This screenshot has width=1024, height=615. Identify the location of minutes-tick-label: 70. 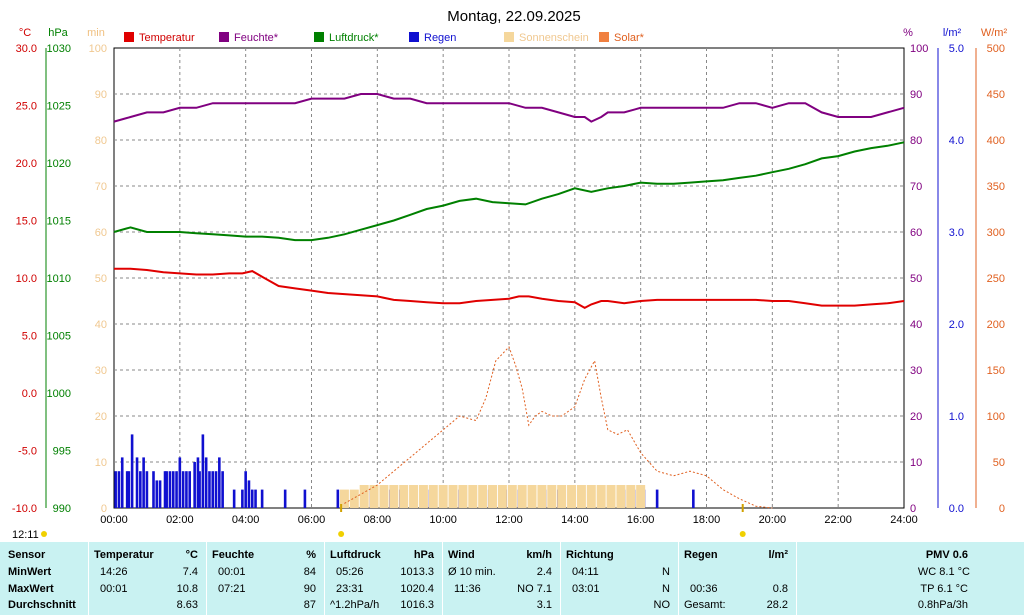
(101, 187).